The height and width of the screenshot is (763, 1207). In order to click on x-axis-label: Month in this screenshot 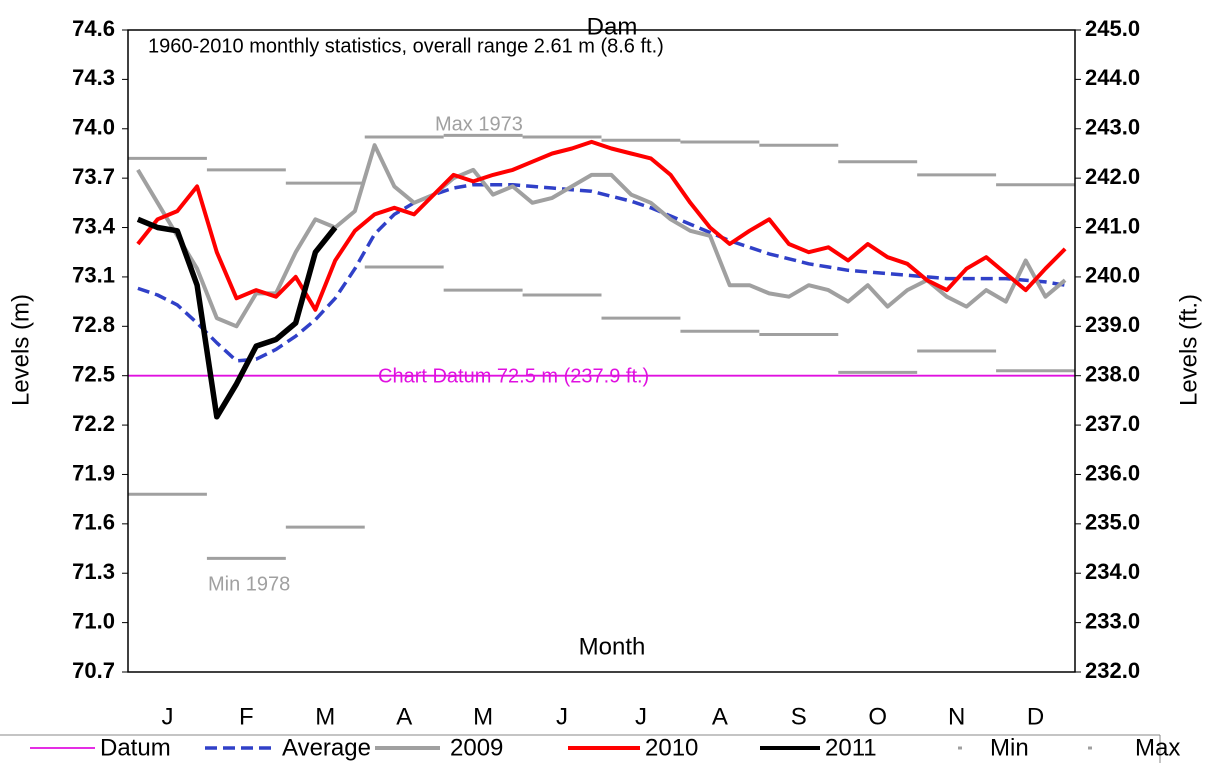, I will do `click(612, 646)`.